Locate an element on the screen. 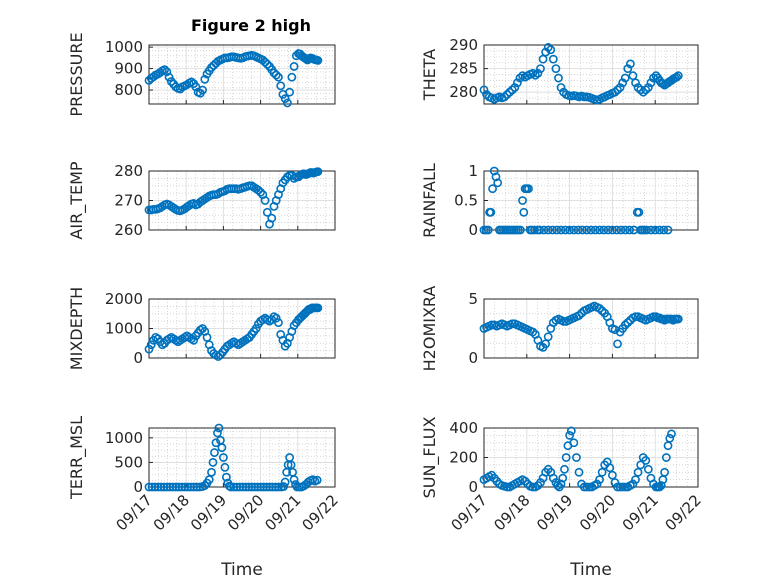  subplot-h2omixra: 0 5 H2OMIXRA is located at coordinates (559, 329).